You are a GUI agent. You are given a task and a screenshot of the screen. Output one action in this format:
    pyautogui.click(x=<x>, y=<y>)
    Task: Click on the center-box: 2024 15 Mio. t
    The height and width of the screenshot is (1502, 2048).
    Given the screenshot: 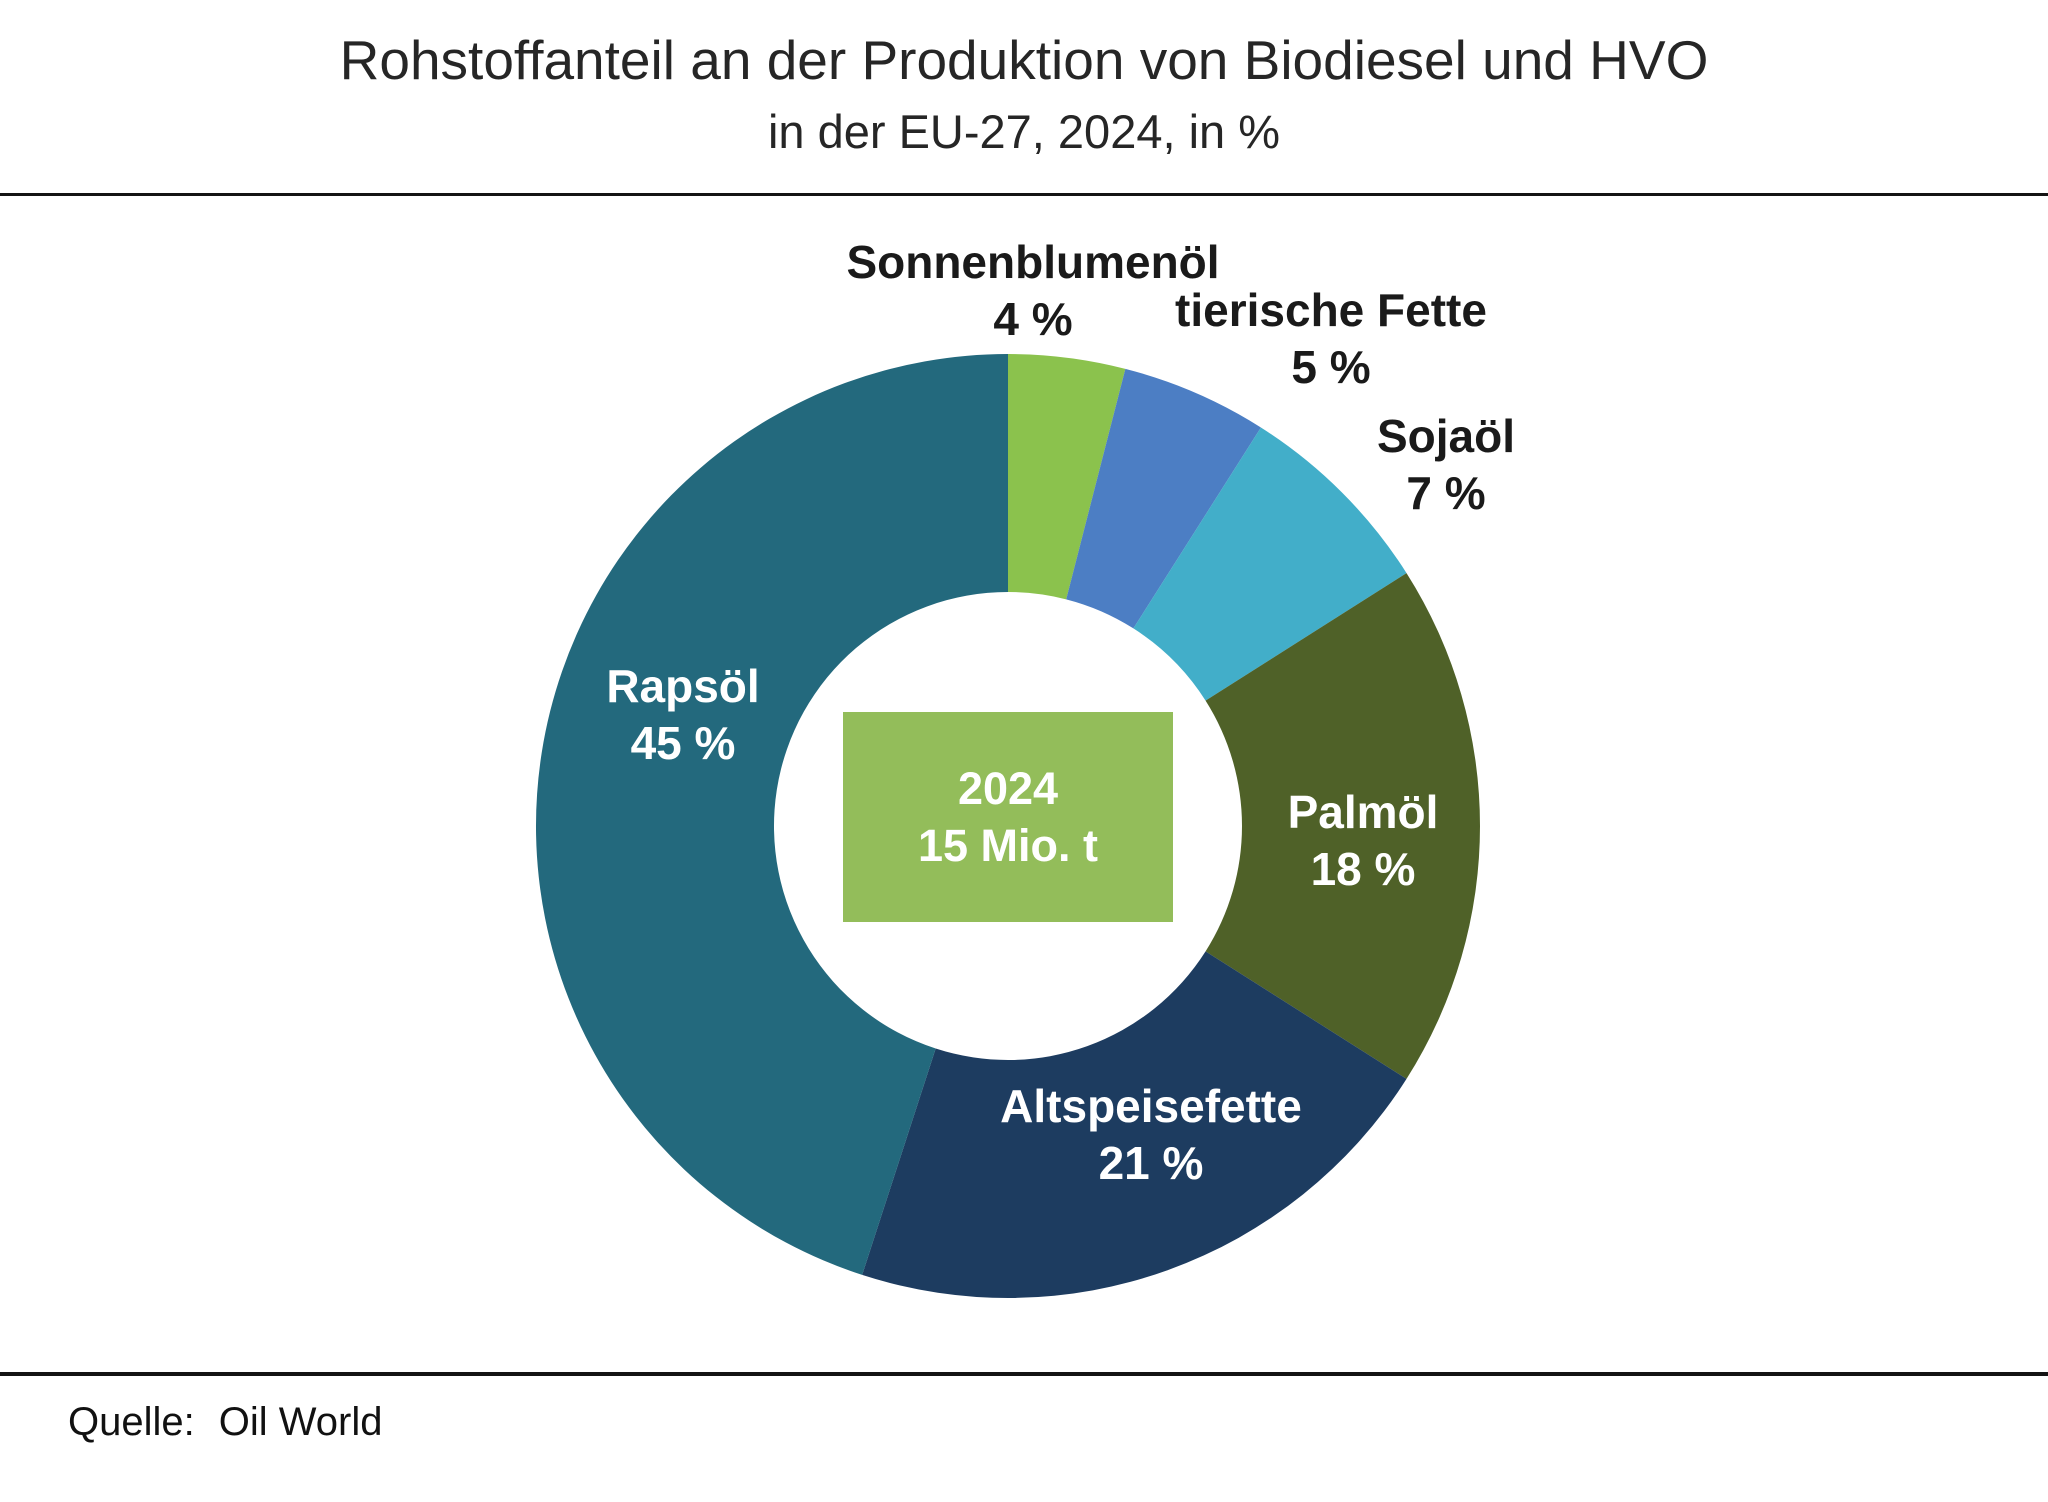 What is the action you would take?
    pyautogui.click(x=1008, y=817)
    